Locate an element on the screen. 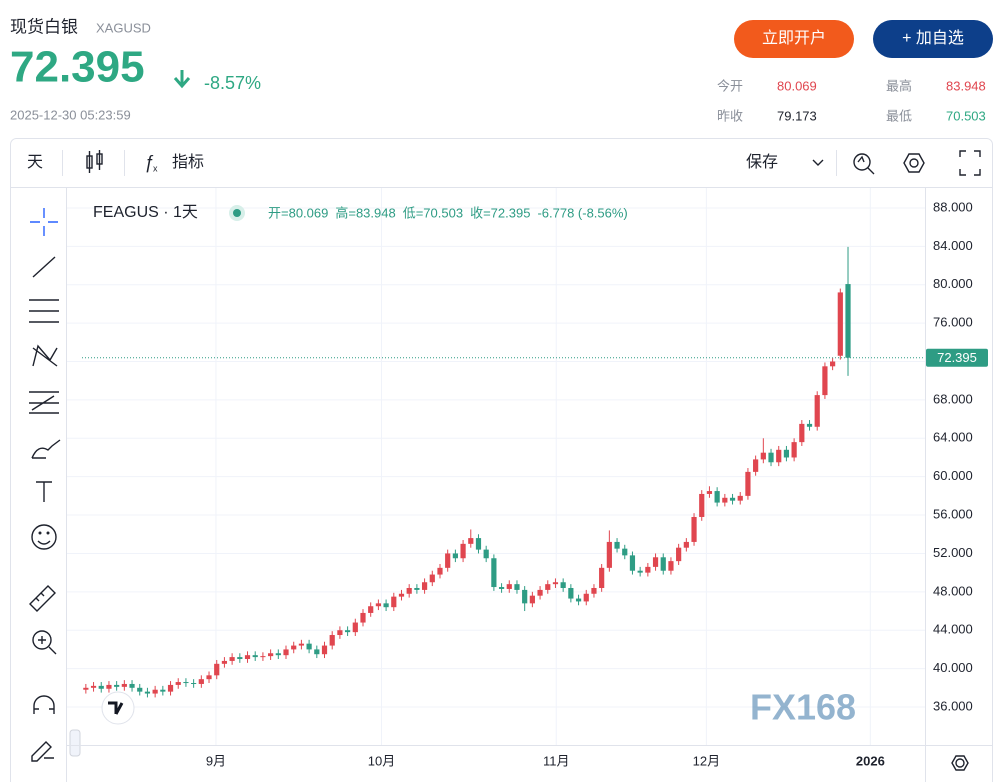 The image size is (1004, 782). emoji-tool is located at coordinates (44, 537).